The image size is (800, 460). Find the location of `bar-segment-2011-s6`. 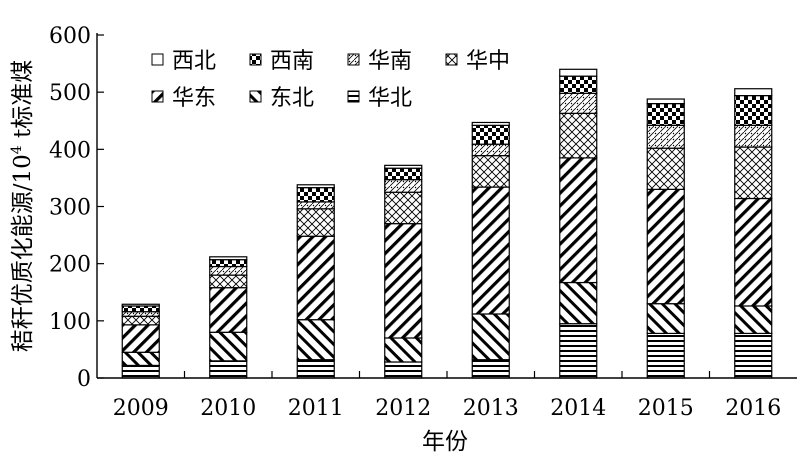

bar-segment-2011-s6 is located at coordinates (315, 186).